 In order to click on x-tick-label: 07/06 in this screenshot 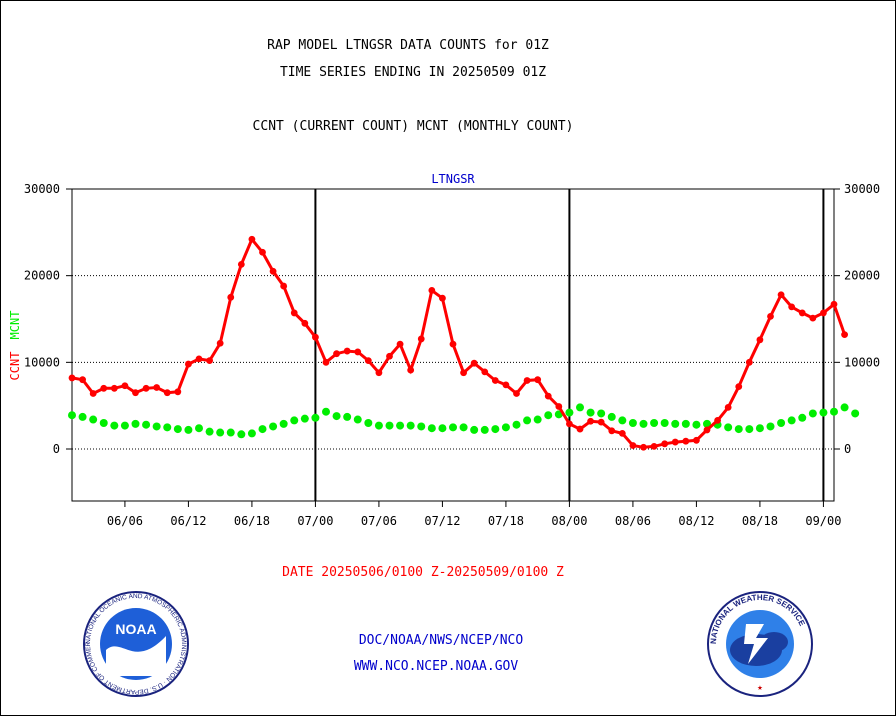, I will do `click(379, 521)`.